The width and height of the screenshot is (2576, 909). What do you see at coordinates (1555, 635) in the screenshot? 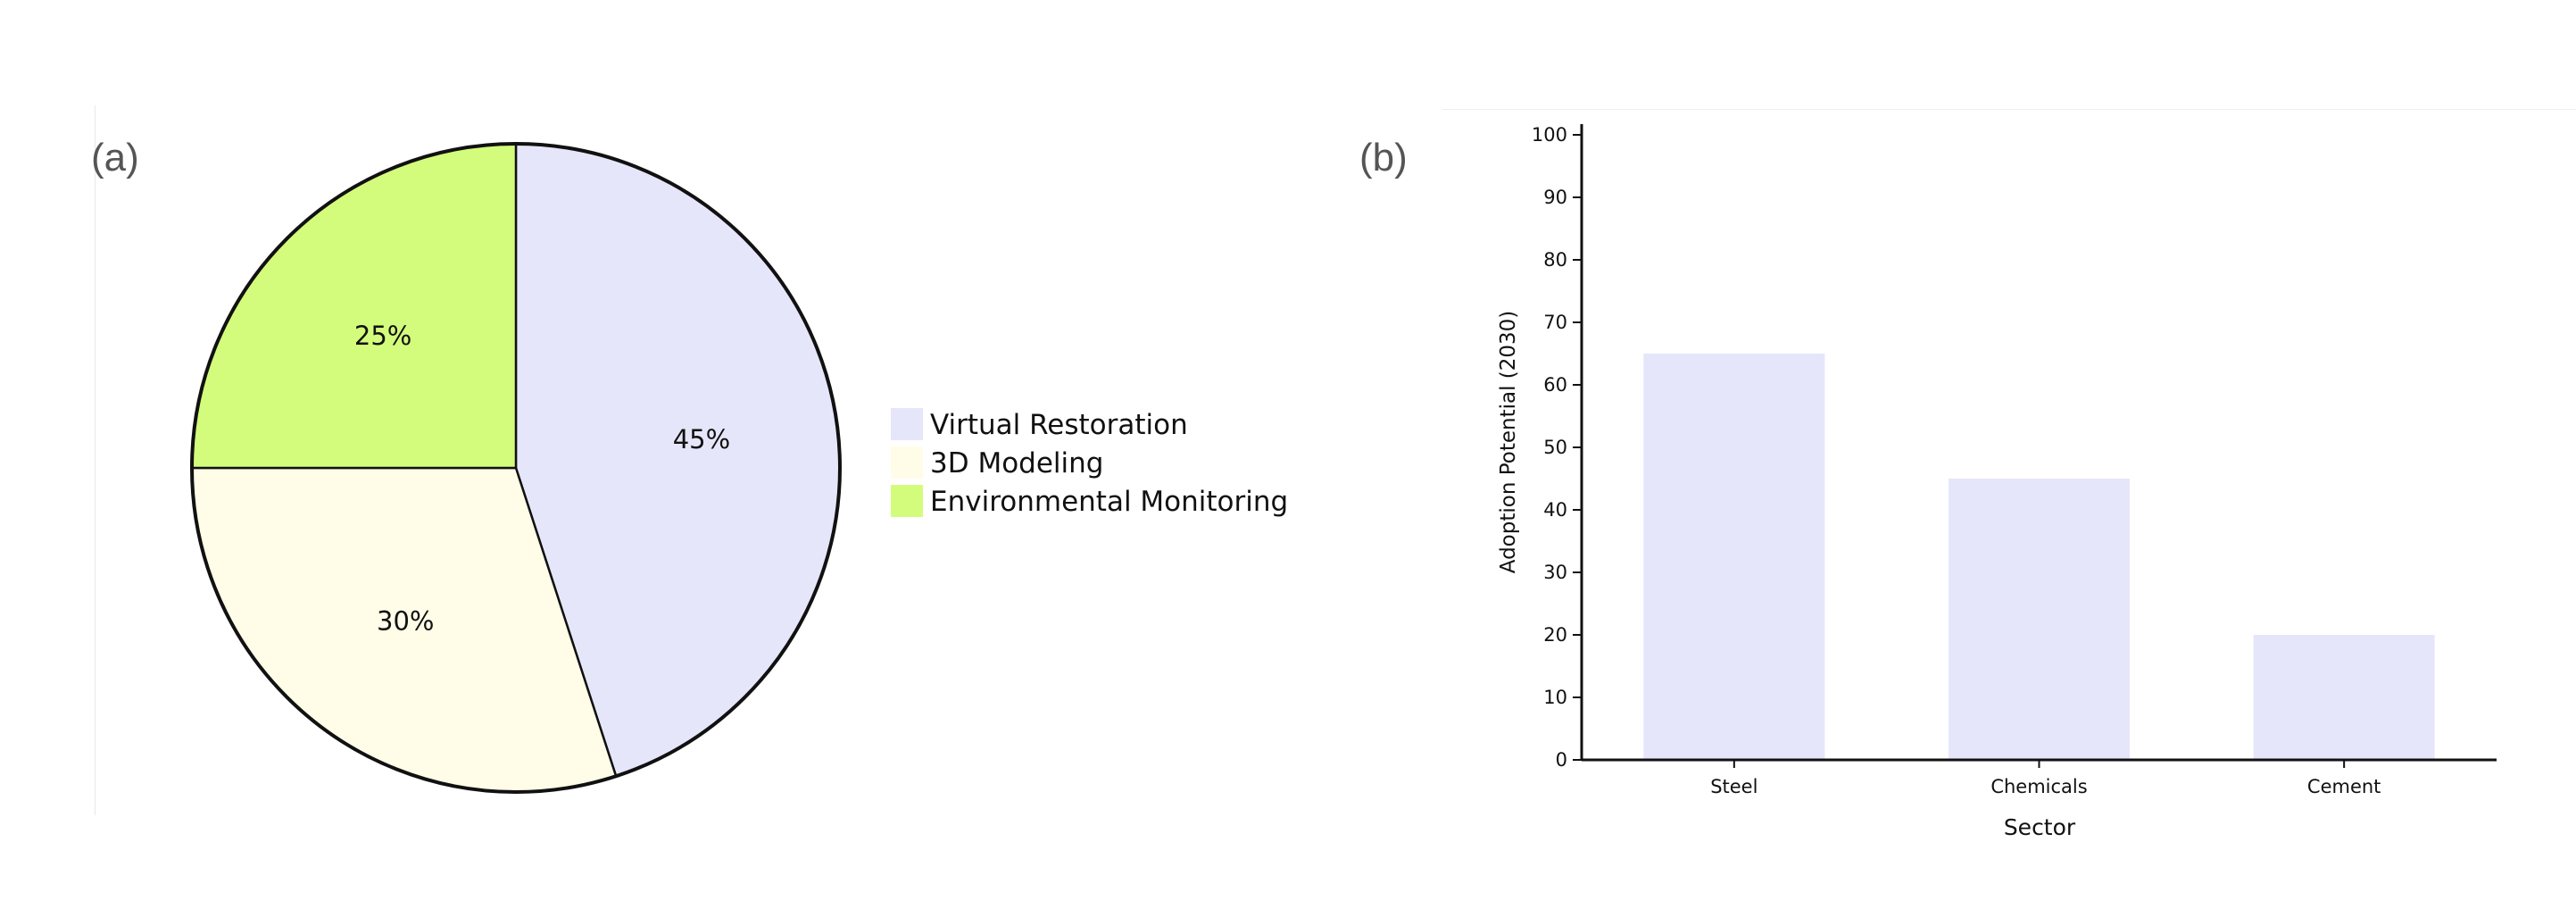
I see `y-tick-label-2: 20` at bounding box center [1555, 635].